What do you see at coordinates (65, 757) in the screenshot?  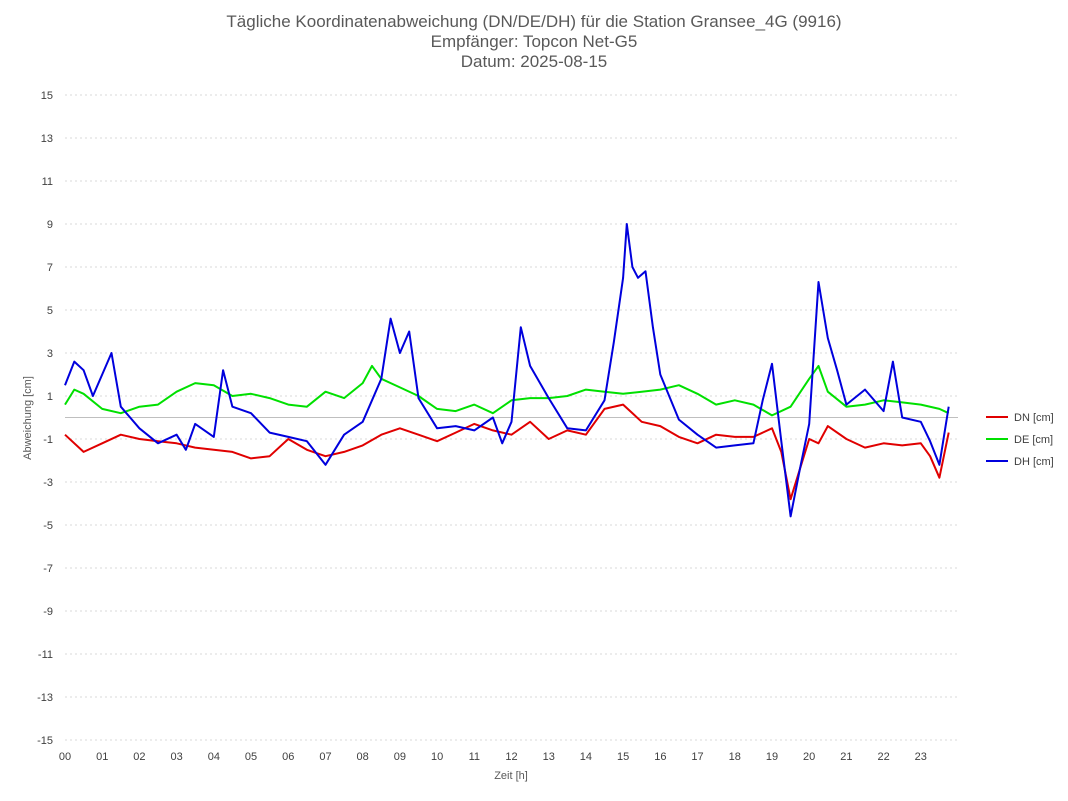 I see `x-tick-label: 00` at bounding box center [65, 757].